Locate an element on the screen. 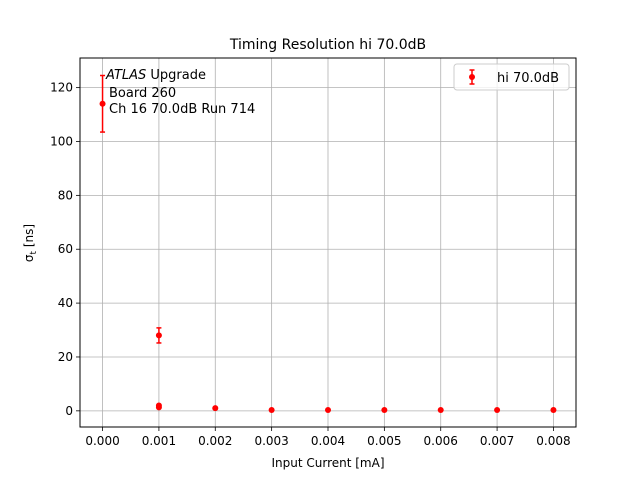 This screenshot has width=640, height=480. x-tick-label: 0.002 is located at coordinates (215, 441).